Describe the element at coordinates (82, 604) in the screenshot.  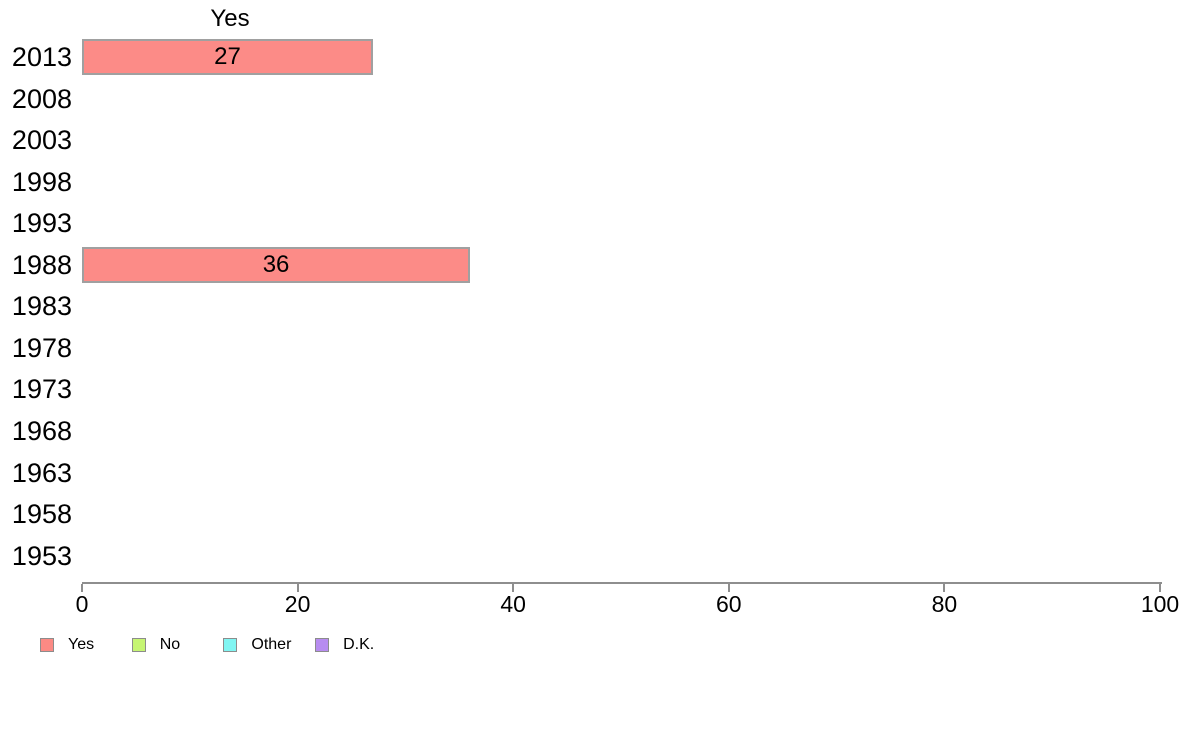
I see `x-axis-tick-label: 0` at that location.